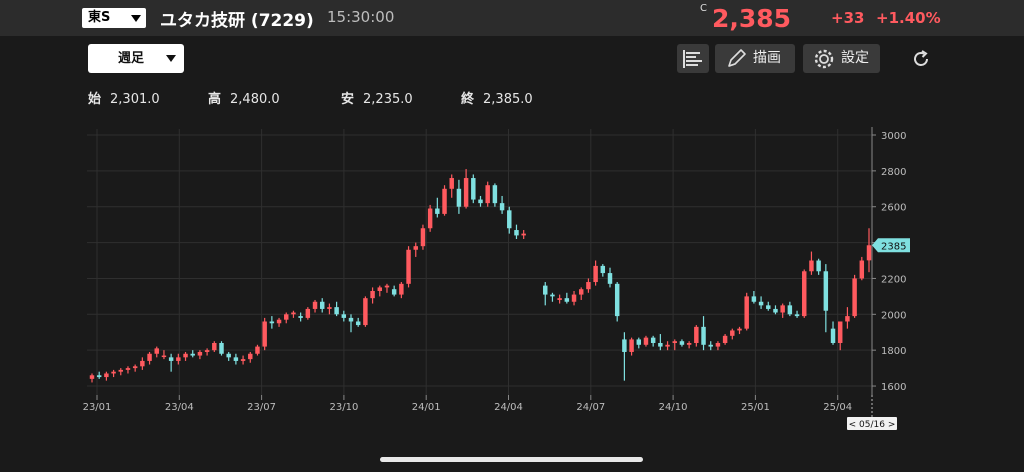 This screenshot has height=472, width=1024. I want to click on bars-icon, so click(692, 59).